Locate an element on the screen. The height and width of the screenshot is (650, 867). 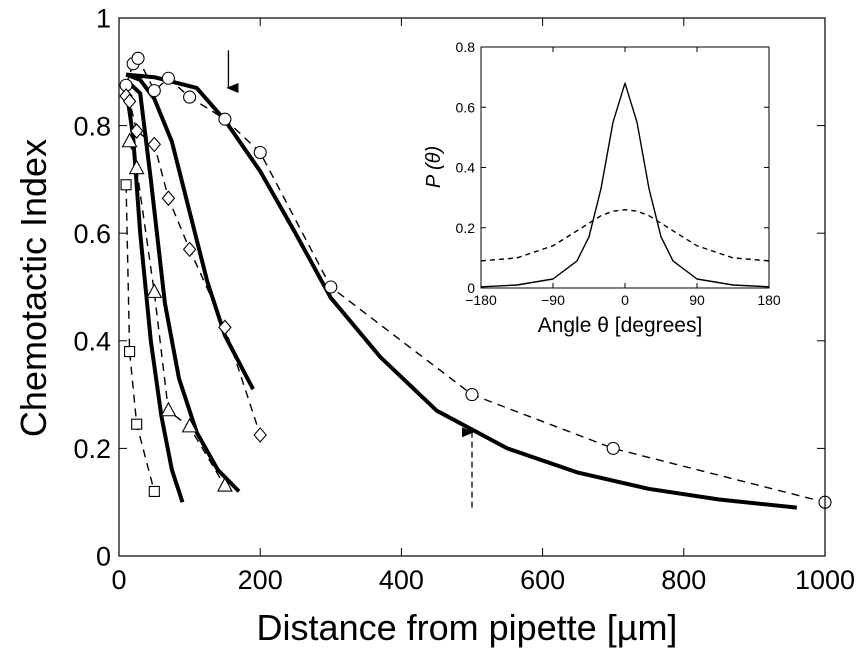
inset-y-tick-label: 0.4 is located at coordinates (466, 168).